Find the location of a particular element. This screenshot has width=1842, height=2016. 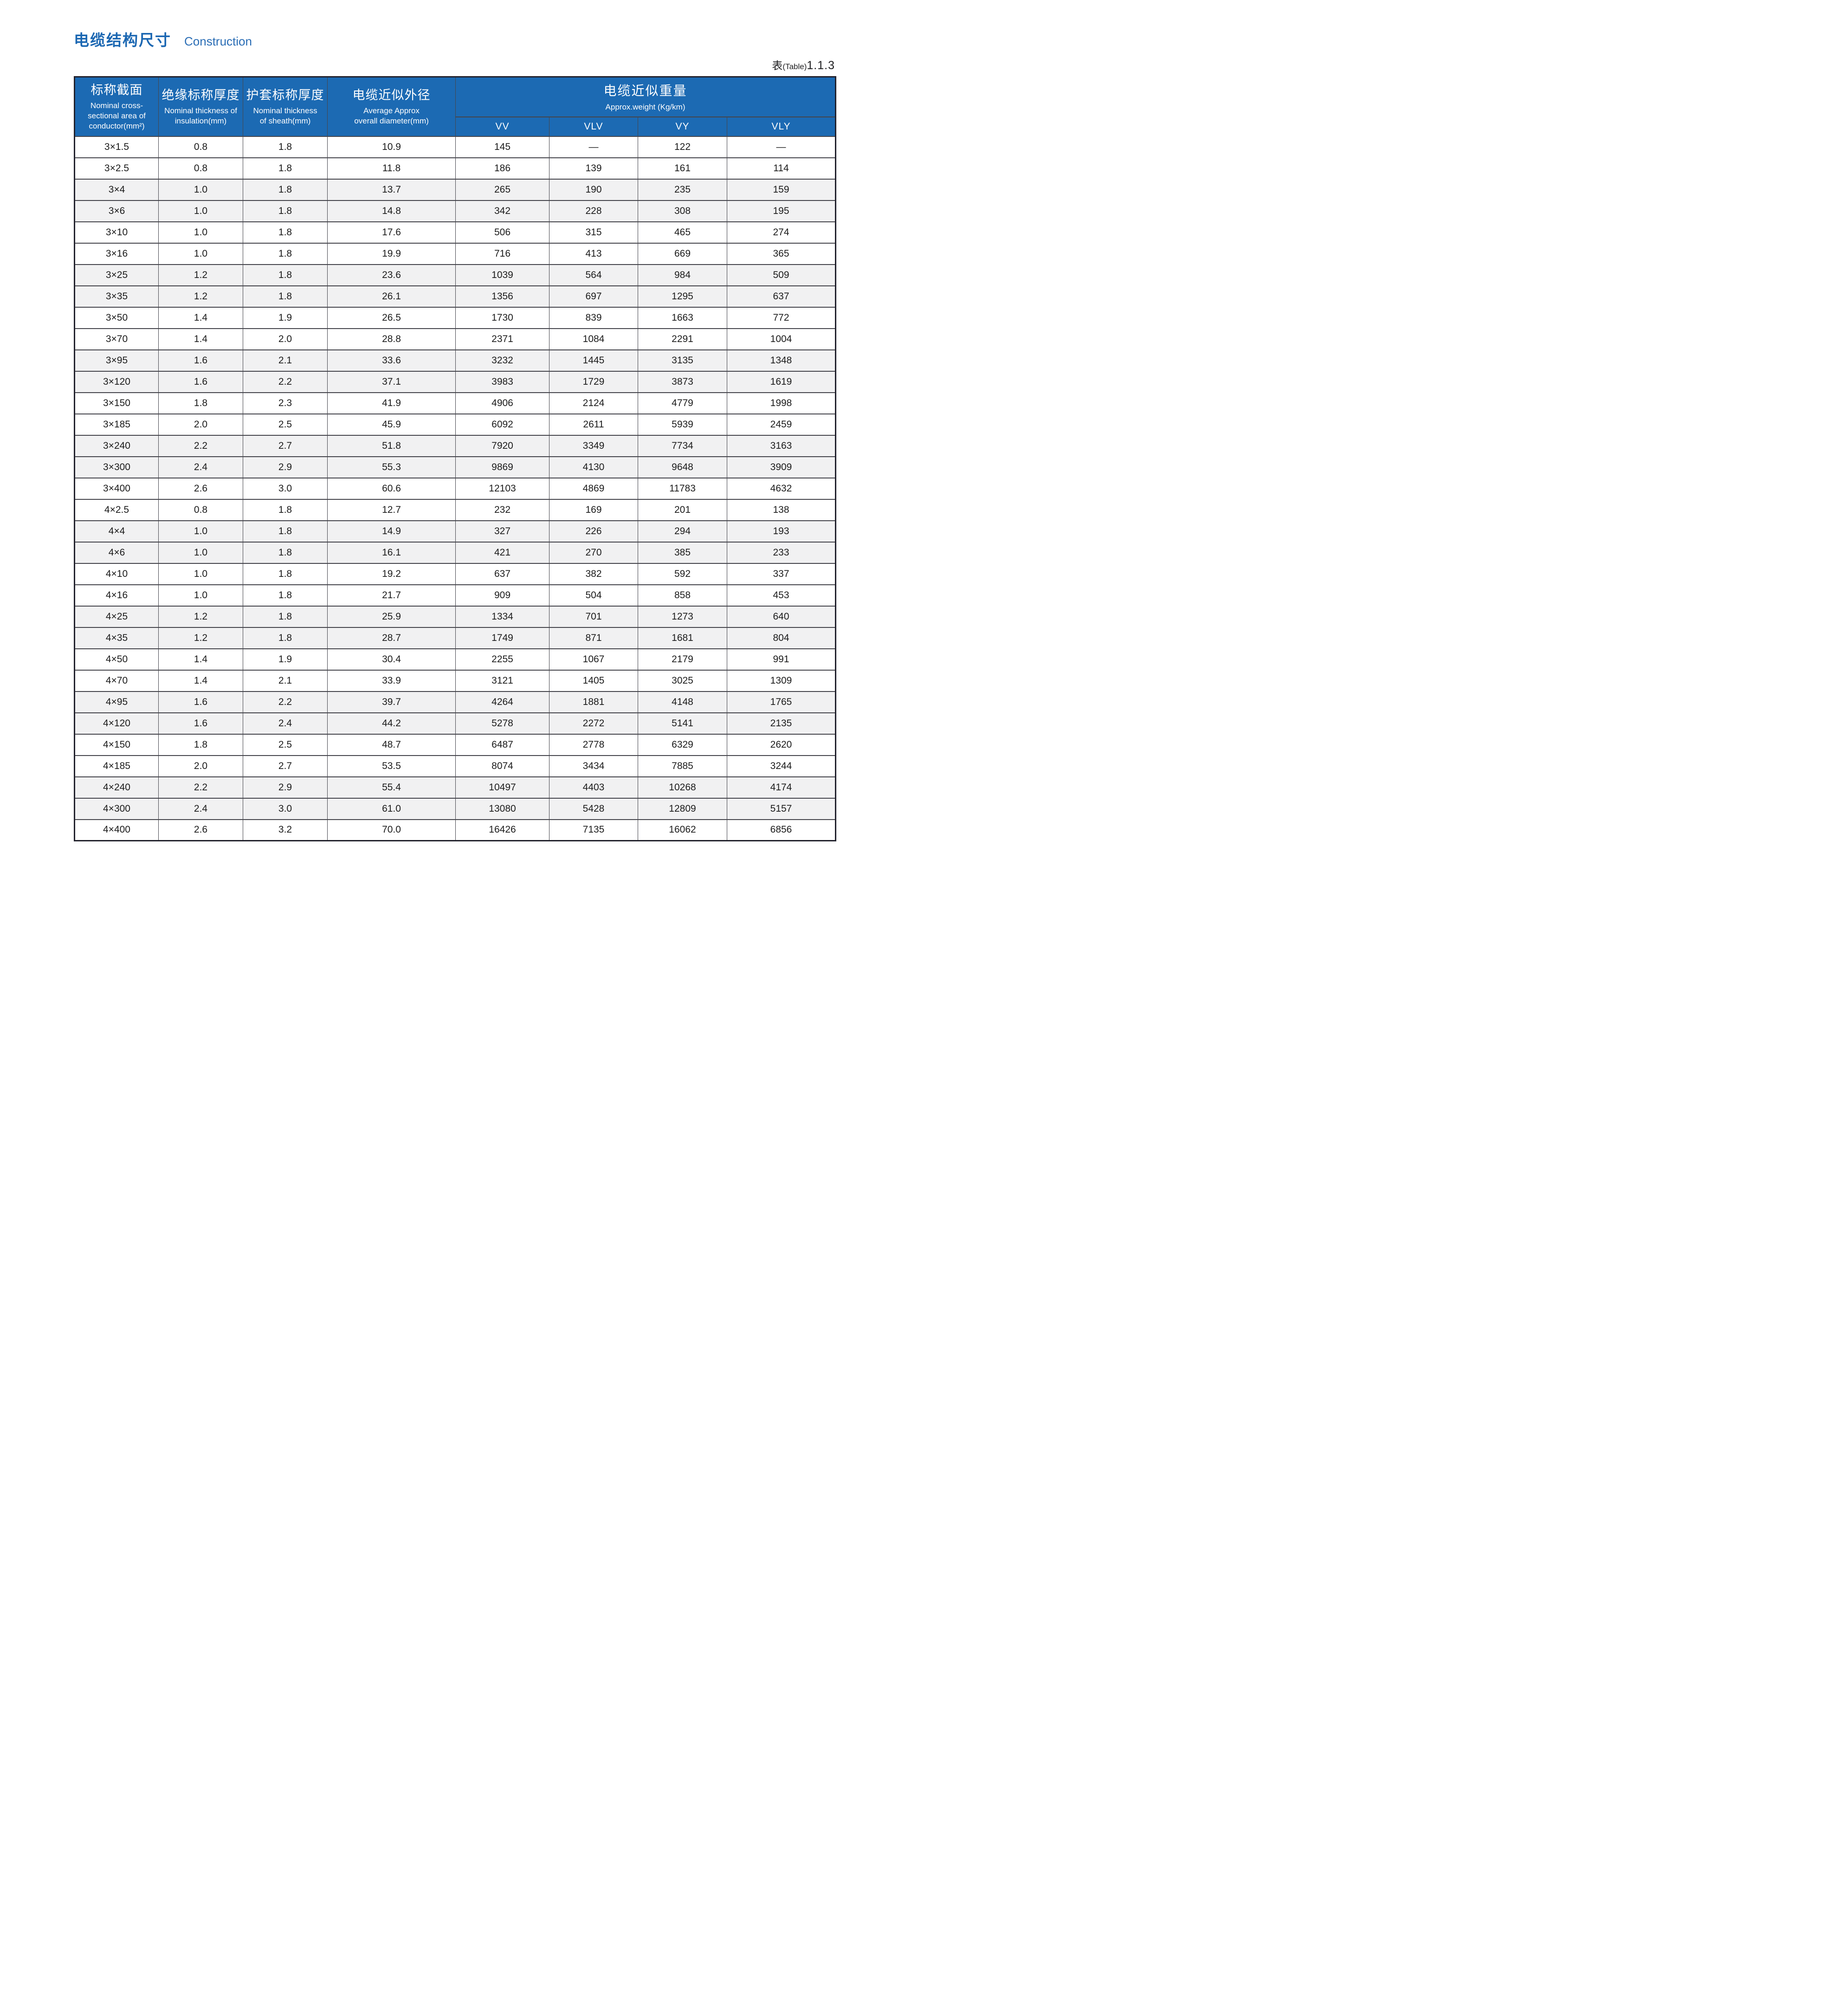

table-row: 3×25 1.2 1.8 23.6 1039 564 984 509 is located at coordinates (455, 275).